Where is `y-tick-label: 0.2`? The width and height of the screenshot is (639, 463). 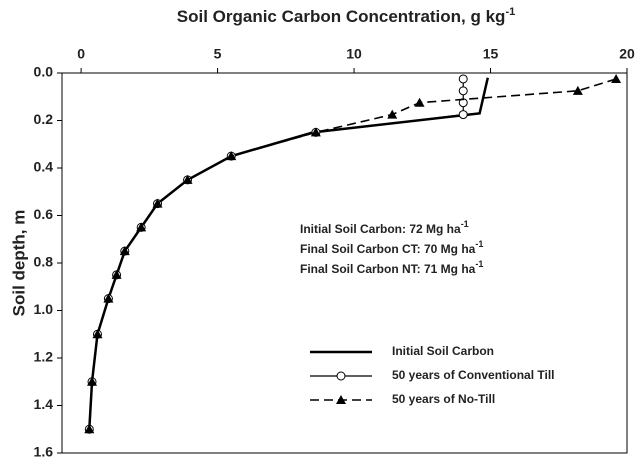 y-tick-label: 0.2 is located at coordinates (44, 119).